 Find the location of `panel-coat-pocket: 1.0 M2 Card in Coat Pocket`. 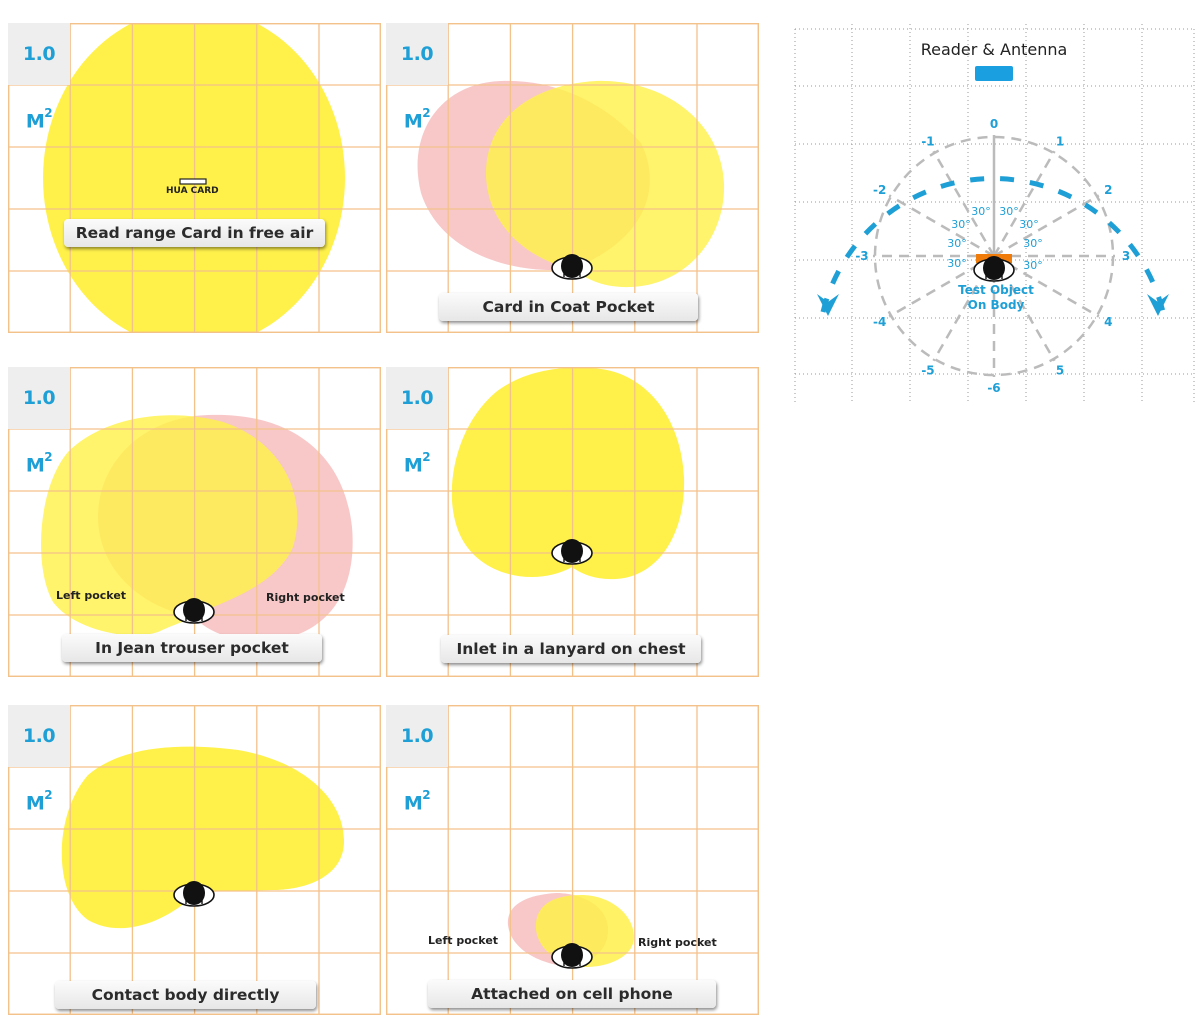

panel-coat-pocket: 1.0 M2 Card in Coat Pocket is located at coordinates (572, 178).